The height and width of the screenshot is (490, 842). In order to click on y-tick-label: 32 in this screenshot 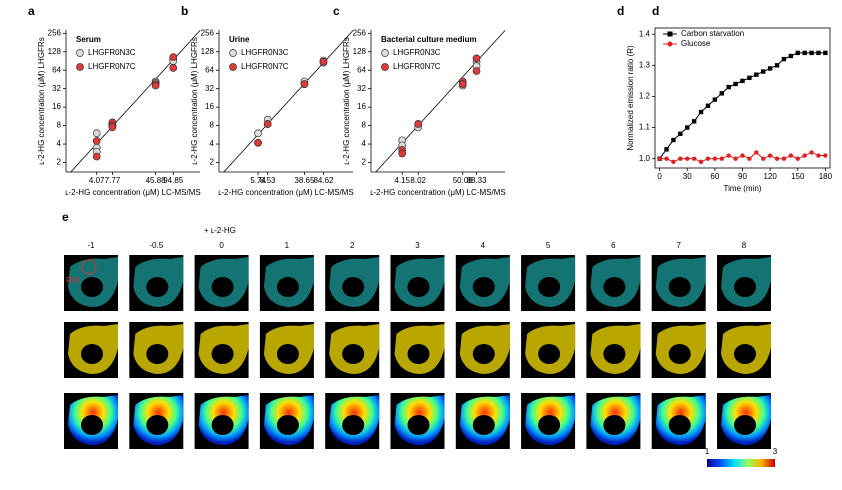, I will do `click(361, 88)`.